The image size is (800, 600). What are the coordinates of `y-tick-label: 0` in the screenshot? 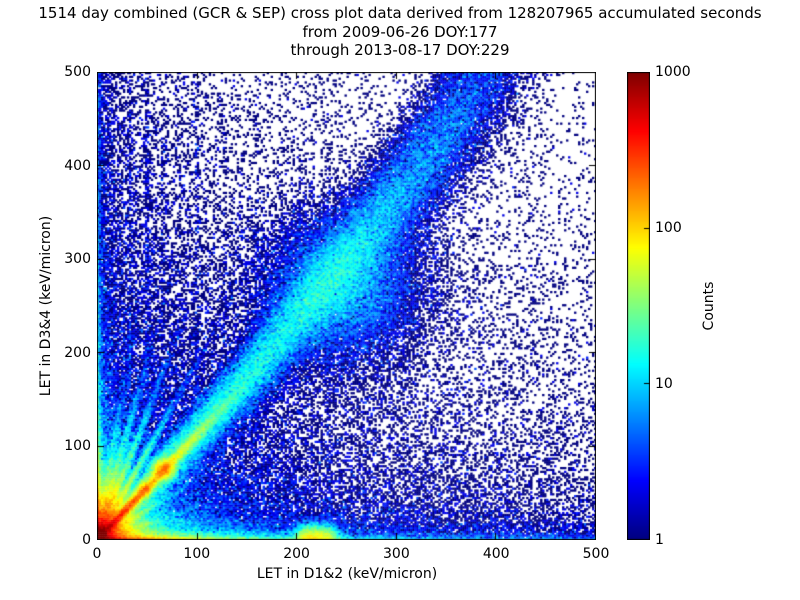 It's located at (86, 540).